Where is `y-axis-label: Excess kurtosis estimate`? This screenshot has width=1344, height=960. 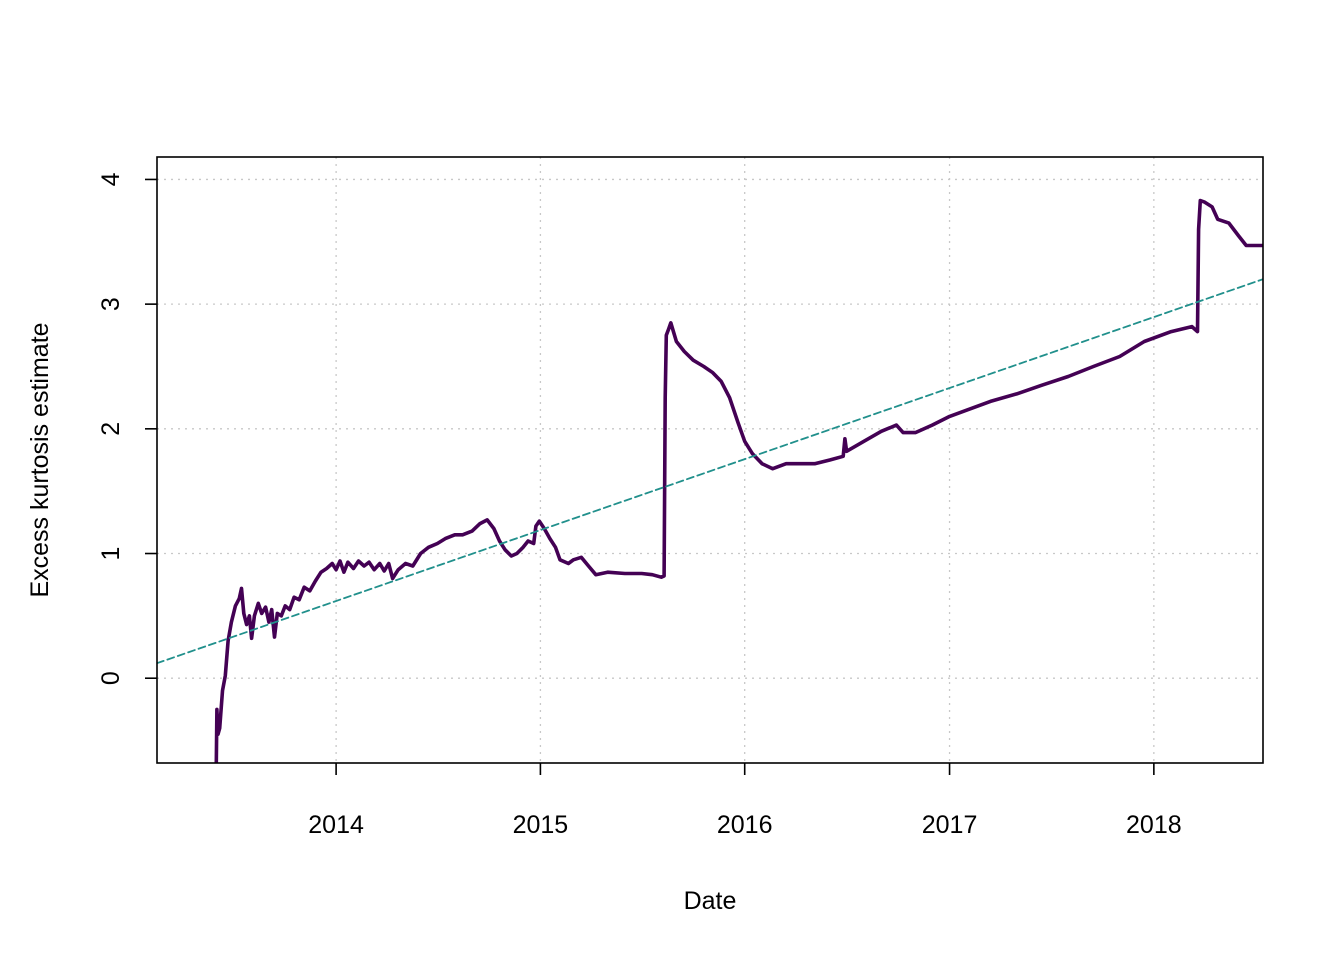 y-axis-label: Excess kurtosis estimate is located at coordinates (40, 459).